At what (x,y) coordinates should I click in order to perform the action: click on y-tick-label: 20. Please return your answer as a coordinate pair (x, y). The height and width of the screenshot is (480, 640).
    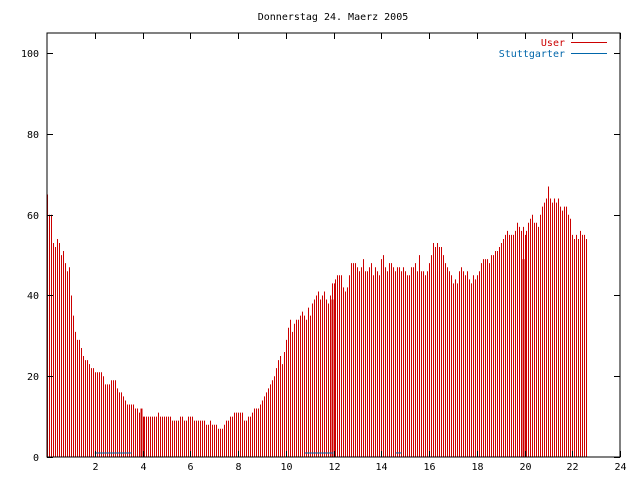
    Looking at the image, I should click on (33, 377).